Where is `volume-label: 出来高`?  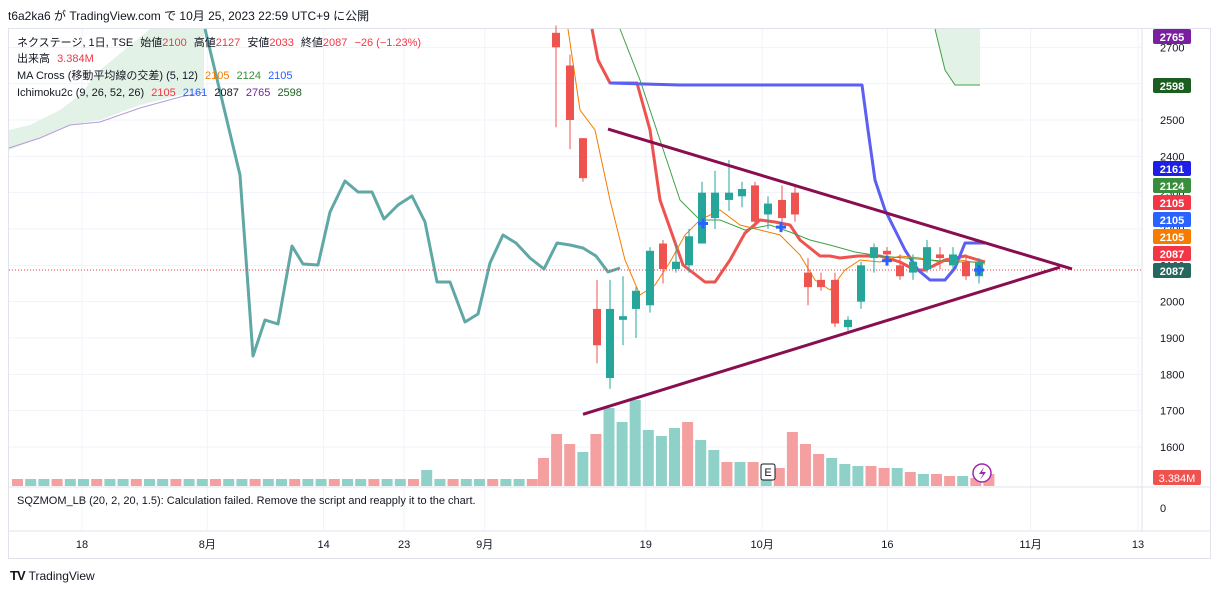 volume-label: 出来高 is located at coordinates (33, 59).